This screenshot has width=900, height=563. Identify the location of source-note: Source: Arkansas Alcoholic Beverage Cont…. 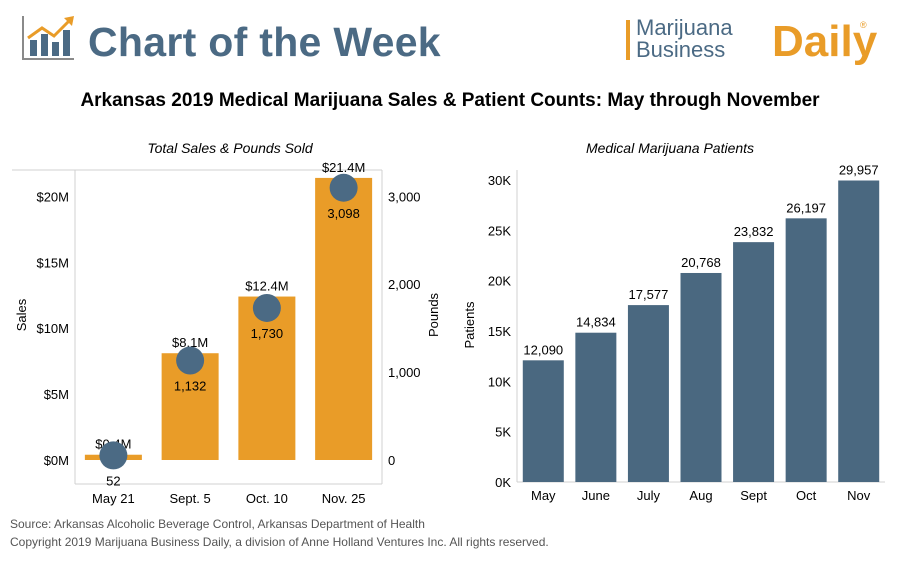
(217, 524).